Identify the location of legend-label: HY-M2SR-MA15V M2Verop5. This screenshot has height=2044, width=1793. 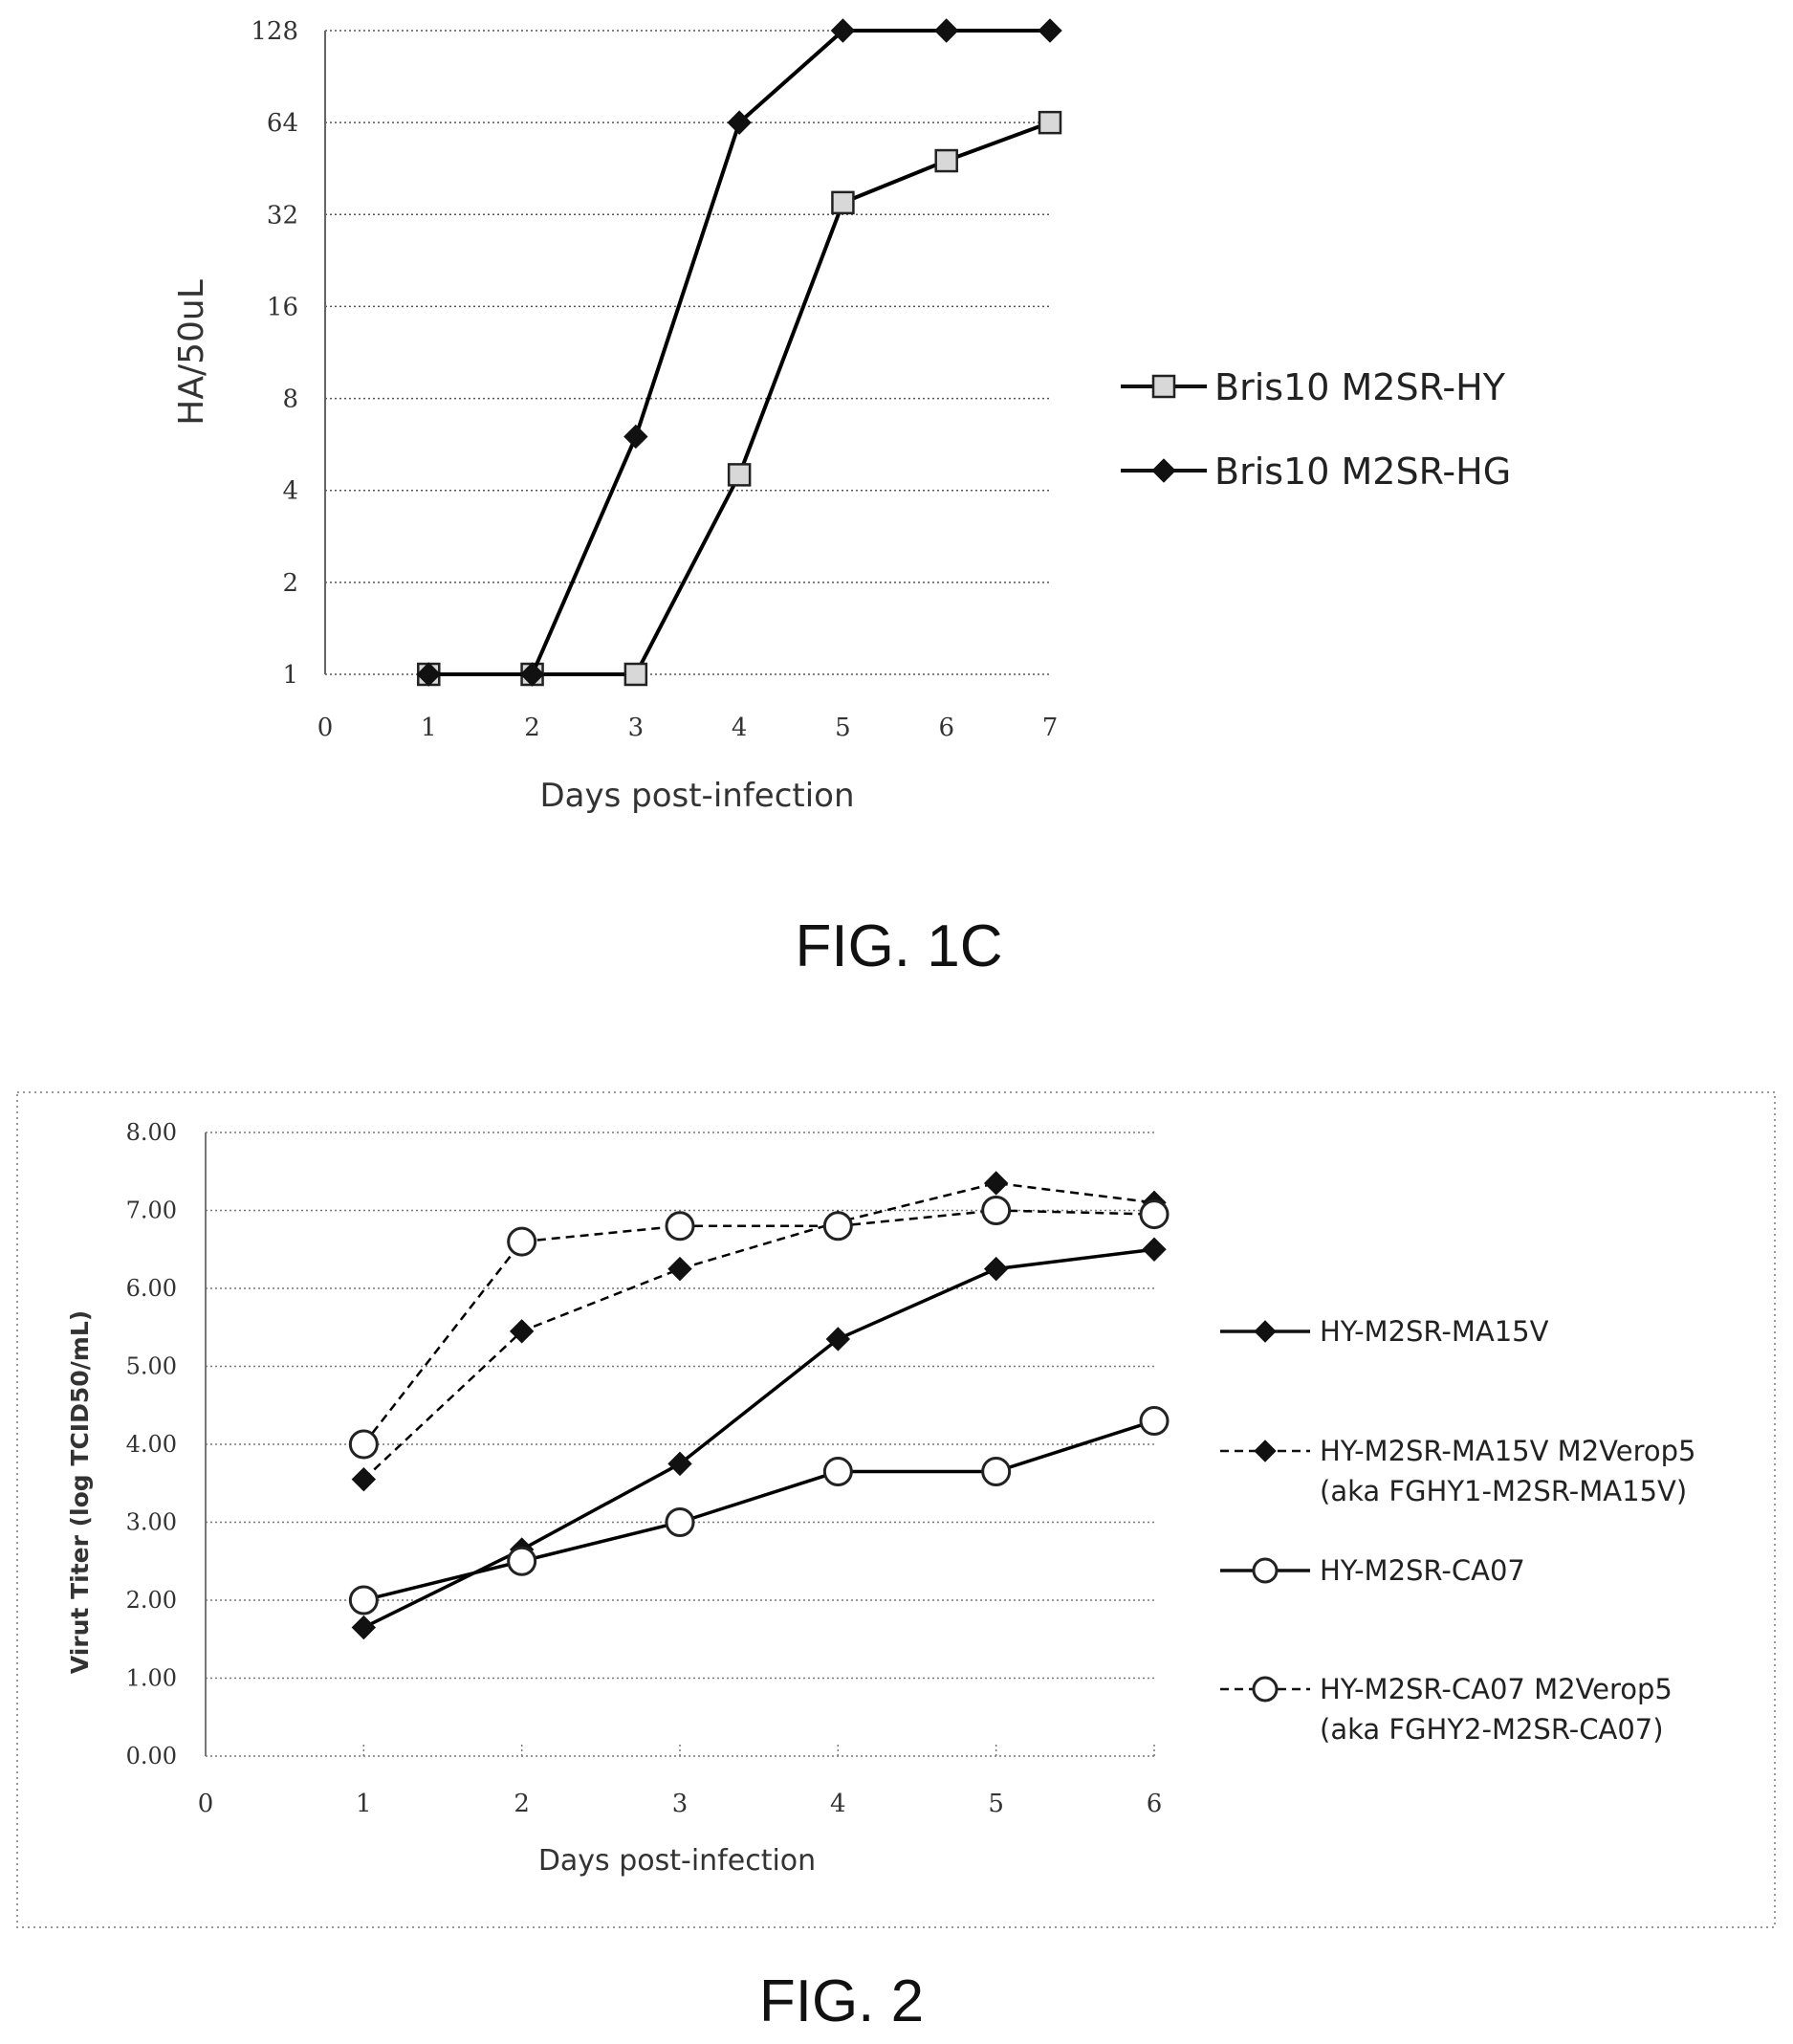
(1507, 1451).